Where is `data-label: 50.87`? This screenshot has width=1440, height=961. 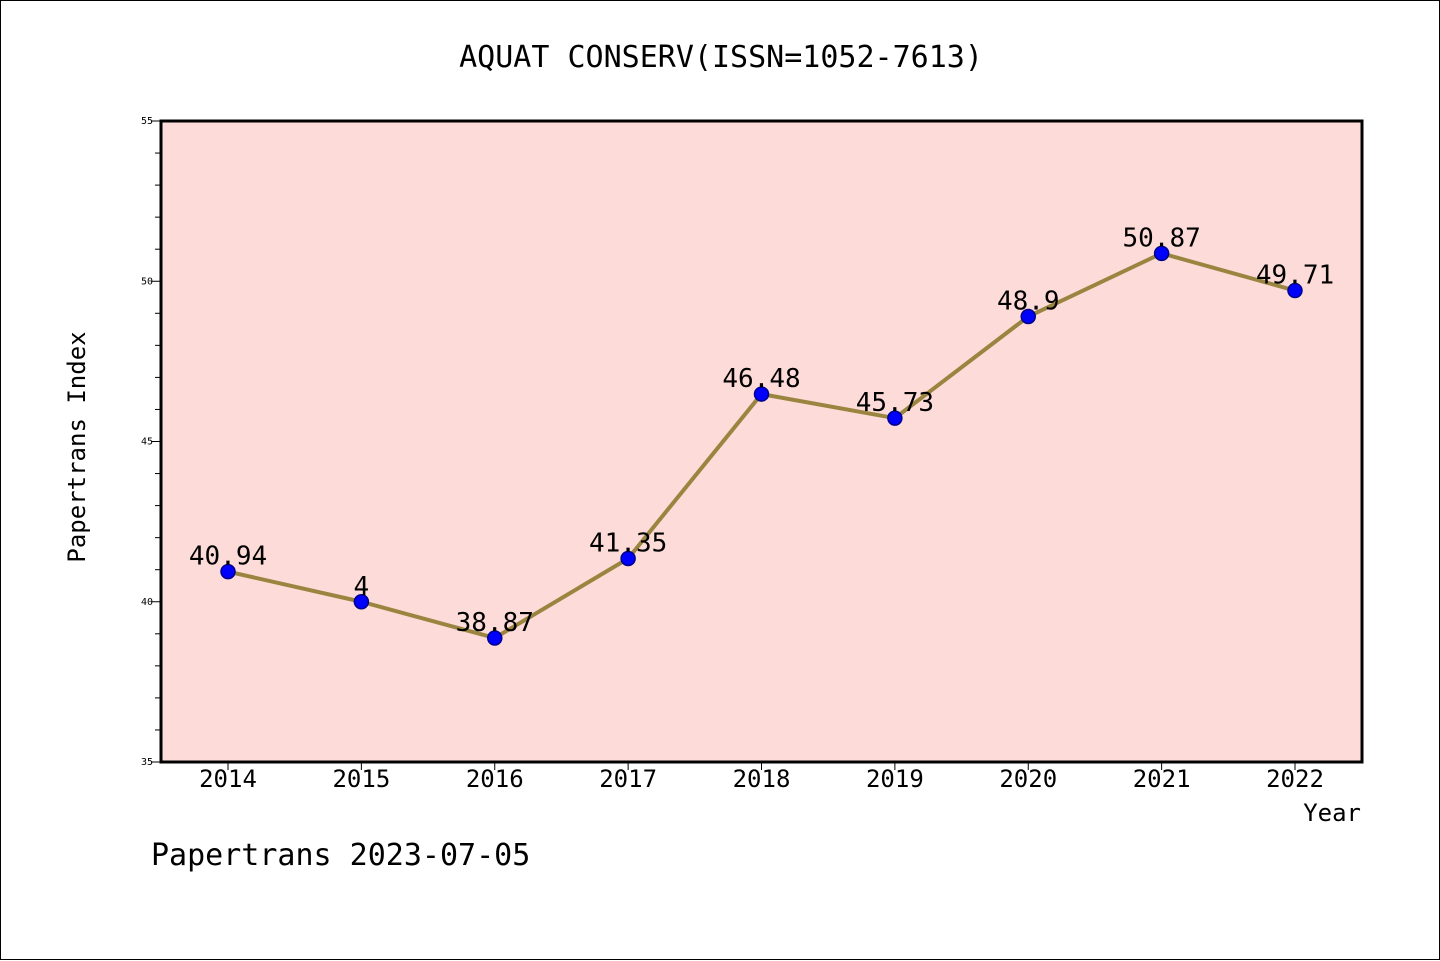
data-label: 50.87 is located at coordinates (1161, 238).